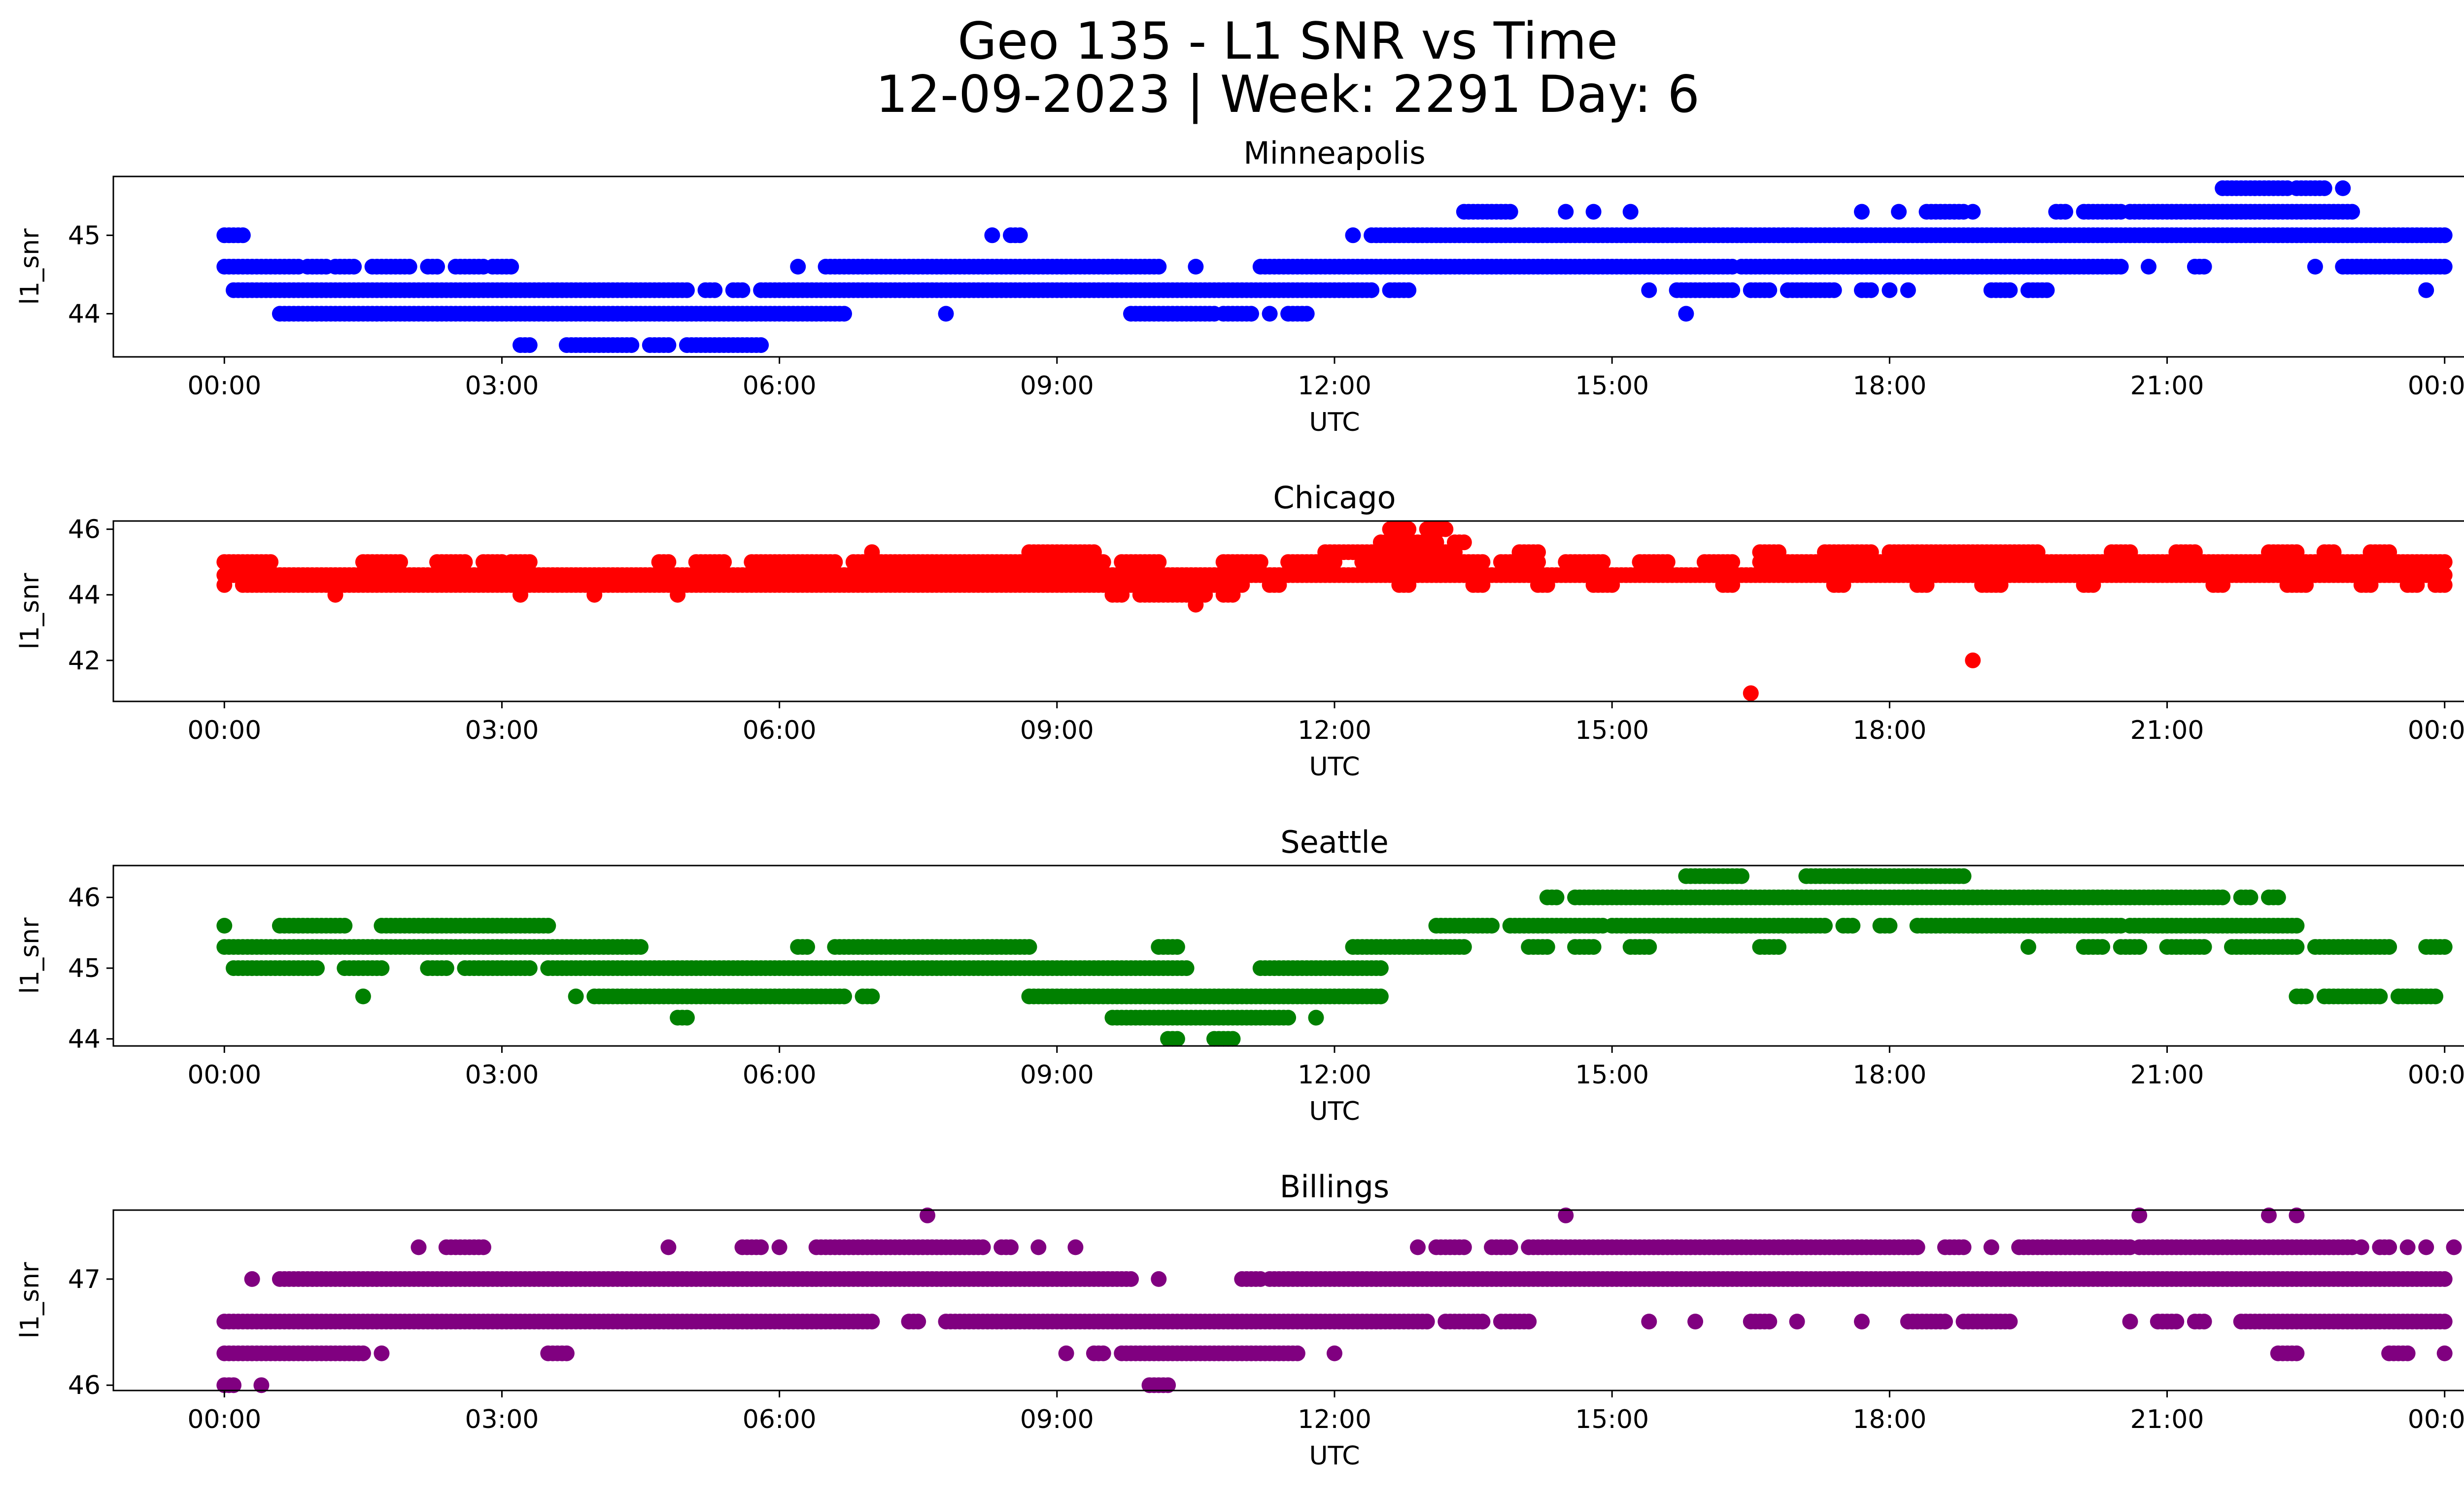  What do you see at coordinates (2436, 386) in the screenshot?
I see `x-tick-label: 00:00` at bounding box center [2436, 386].